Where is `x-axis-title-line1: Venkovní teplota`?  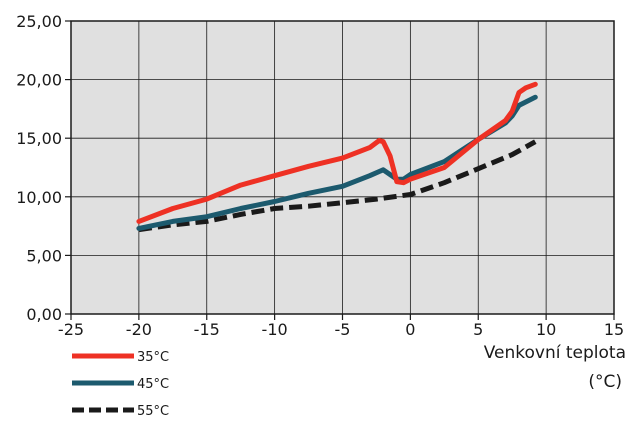 x-axis-title-line1: Venkovní teplota is located at coordinates (555, 353).